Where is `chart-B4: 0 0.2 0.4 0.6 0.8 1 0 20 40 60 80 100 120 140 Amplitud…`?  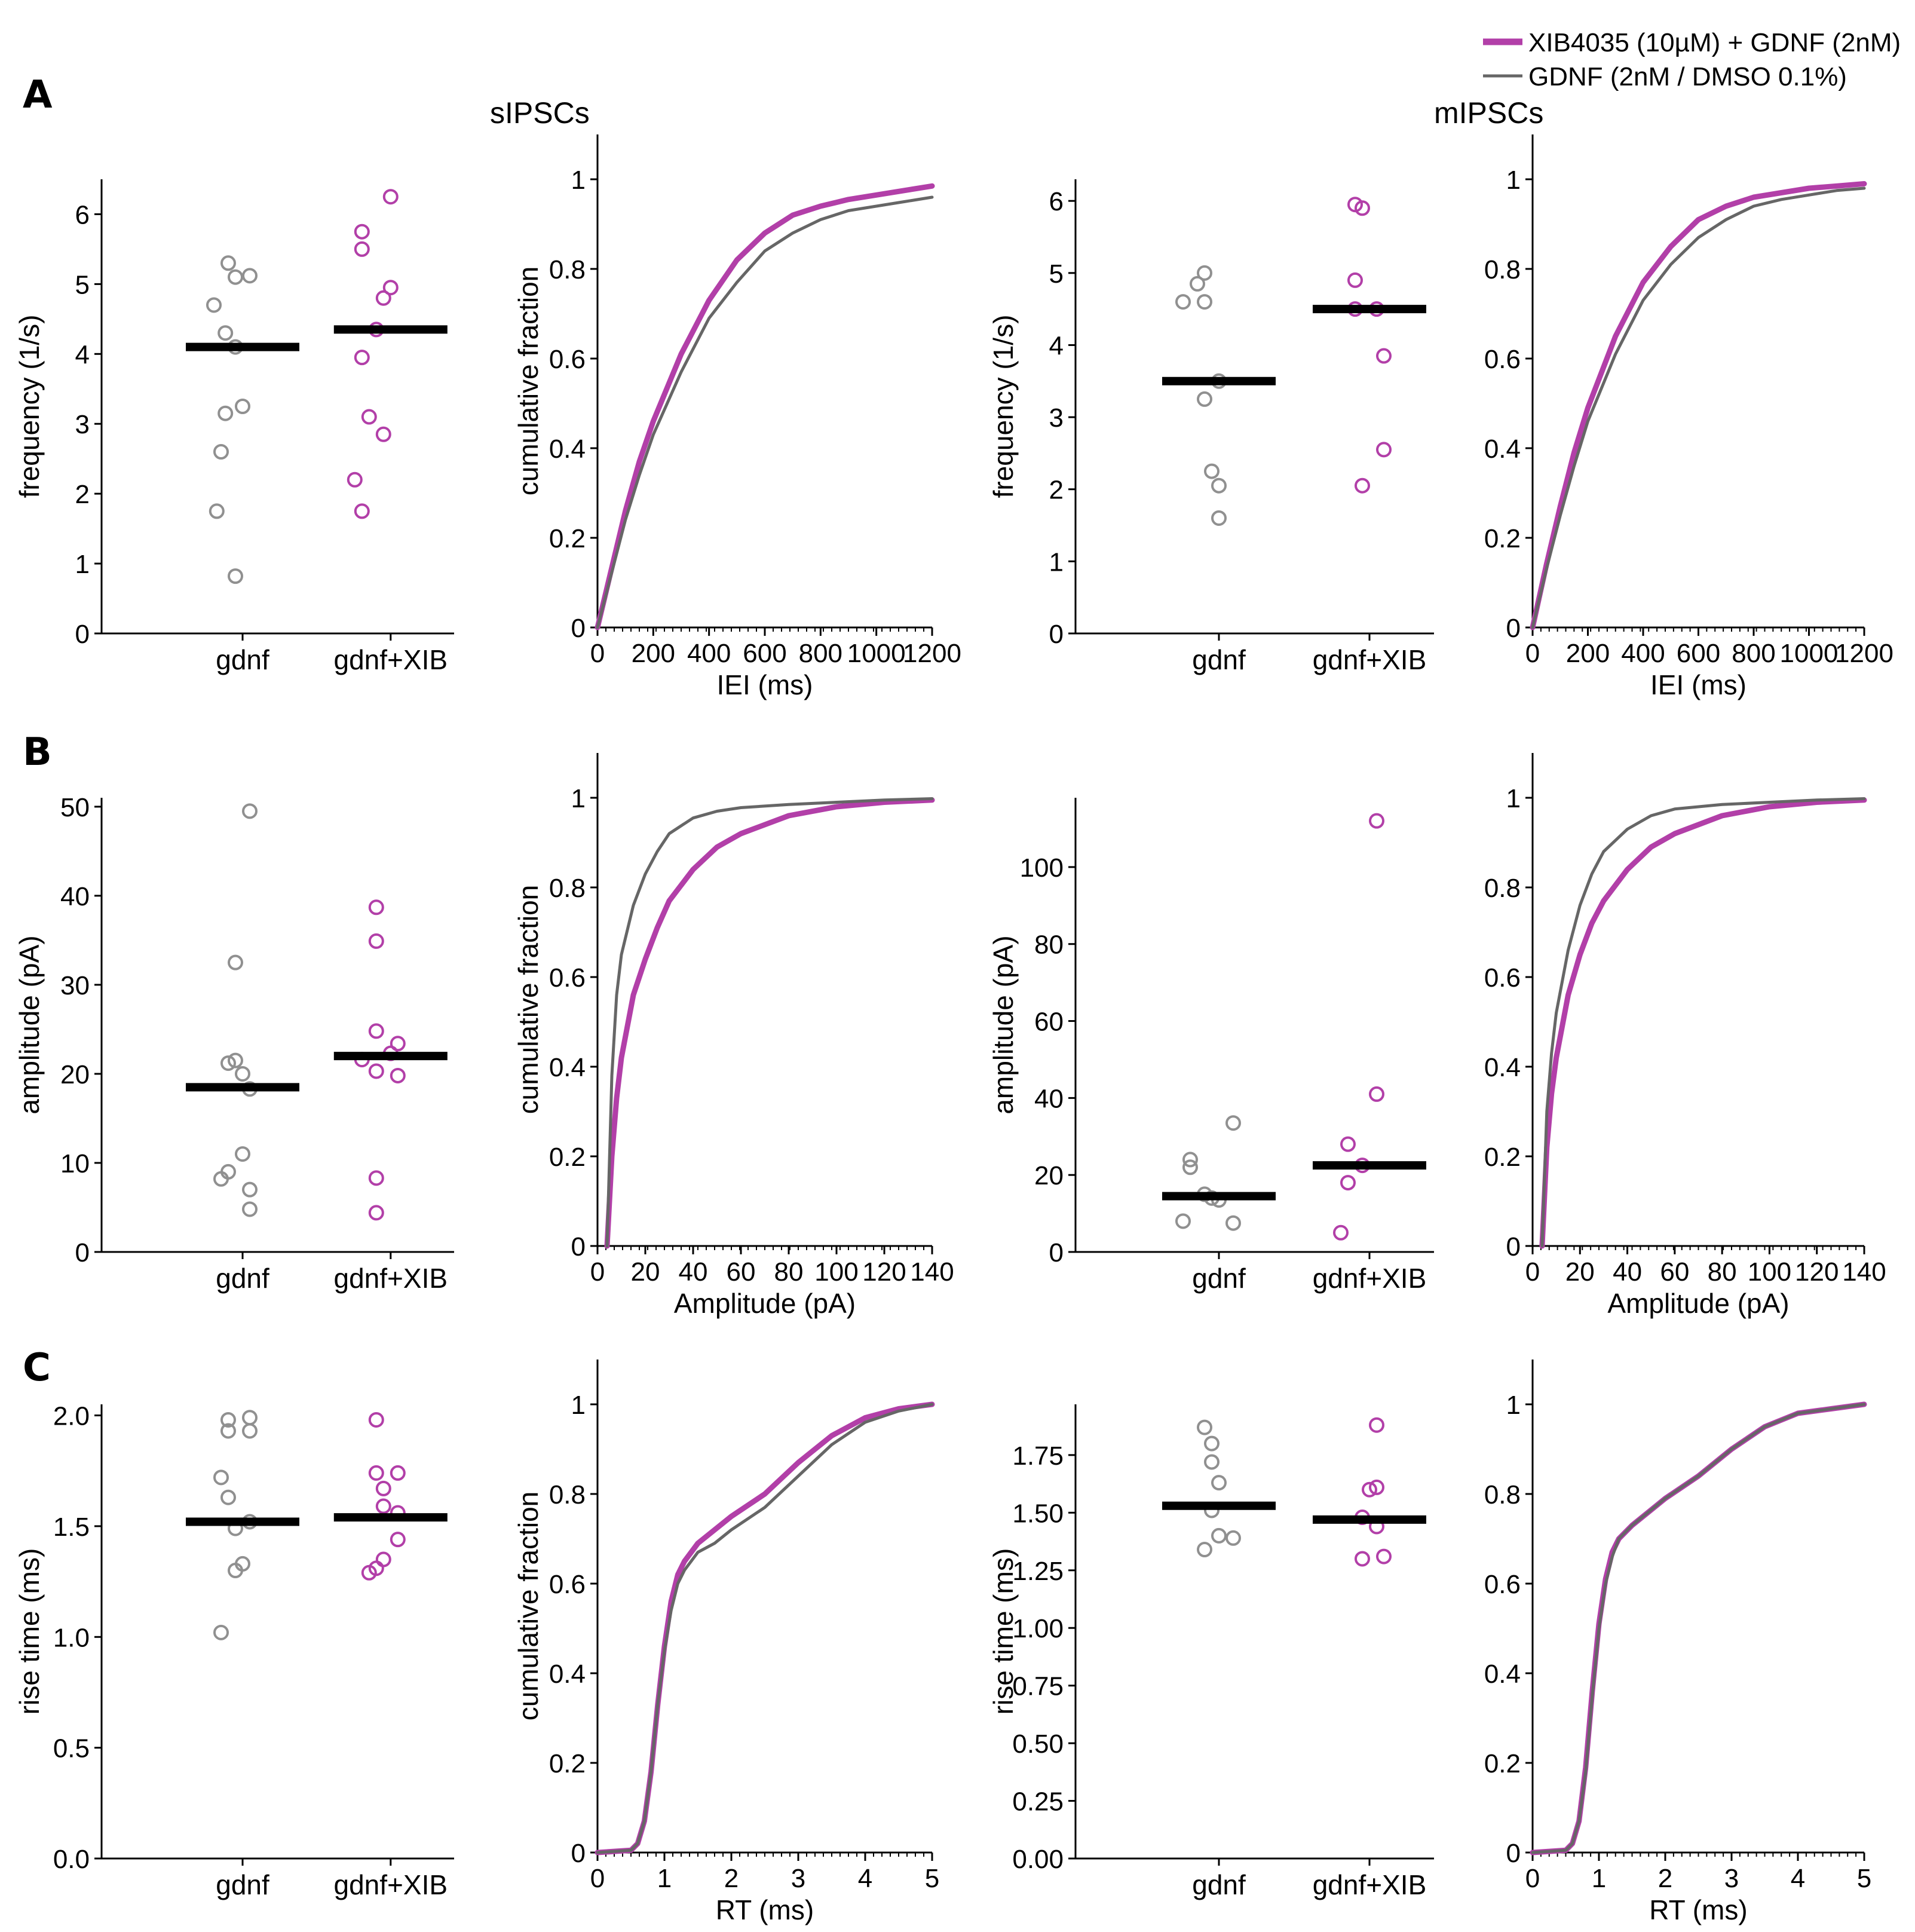 chart-B4: 0 0.2 0.4 0.6 0.8 1 0 20 40 60 80 100 120 140 Amplitud… is located at coordinates (1685, 1036).